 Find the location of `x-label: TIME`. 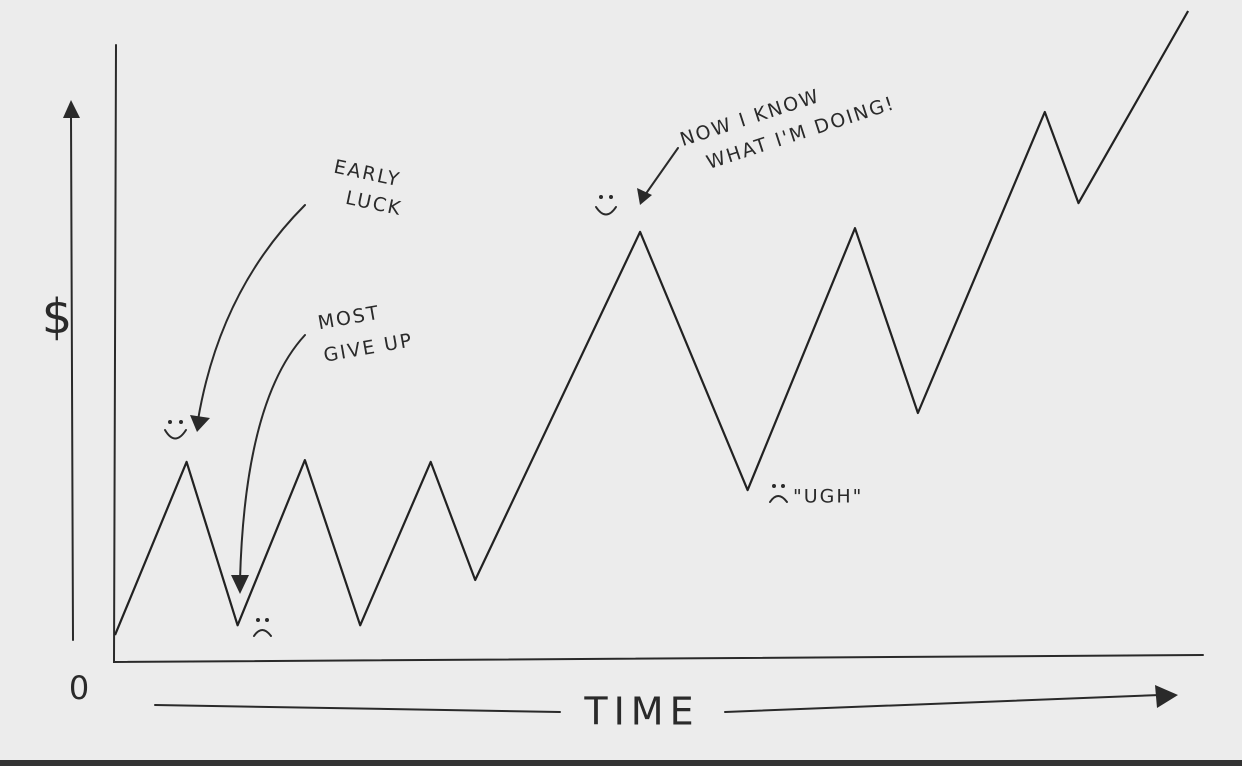

x-label: TIME is located at coordinates (641, 712).